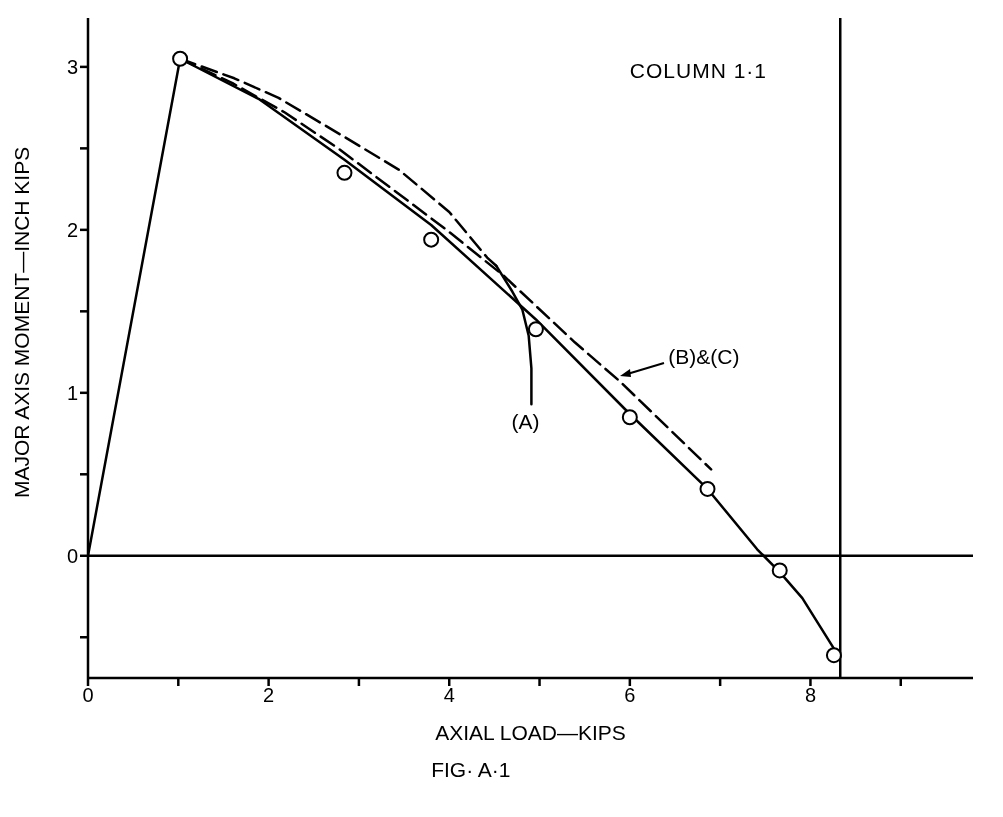  Describe the element at coordinates (22, 322) in the screenshot. I see `y-axis-title: MAJOR AXIS MOMENT—INCH KIPS` at that location.